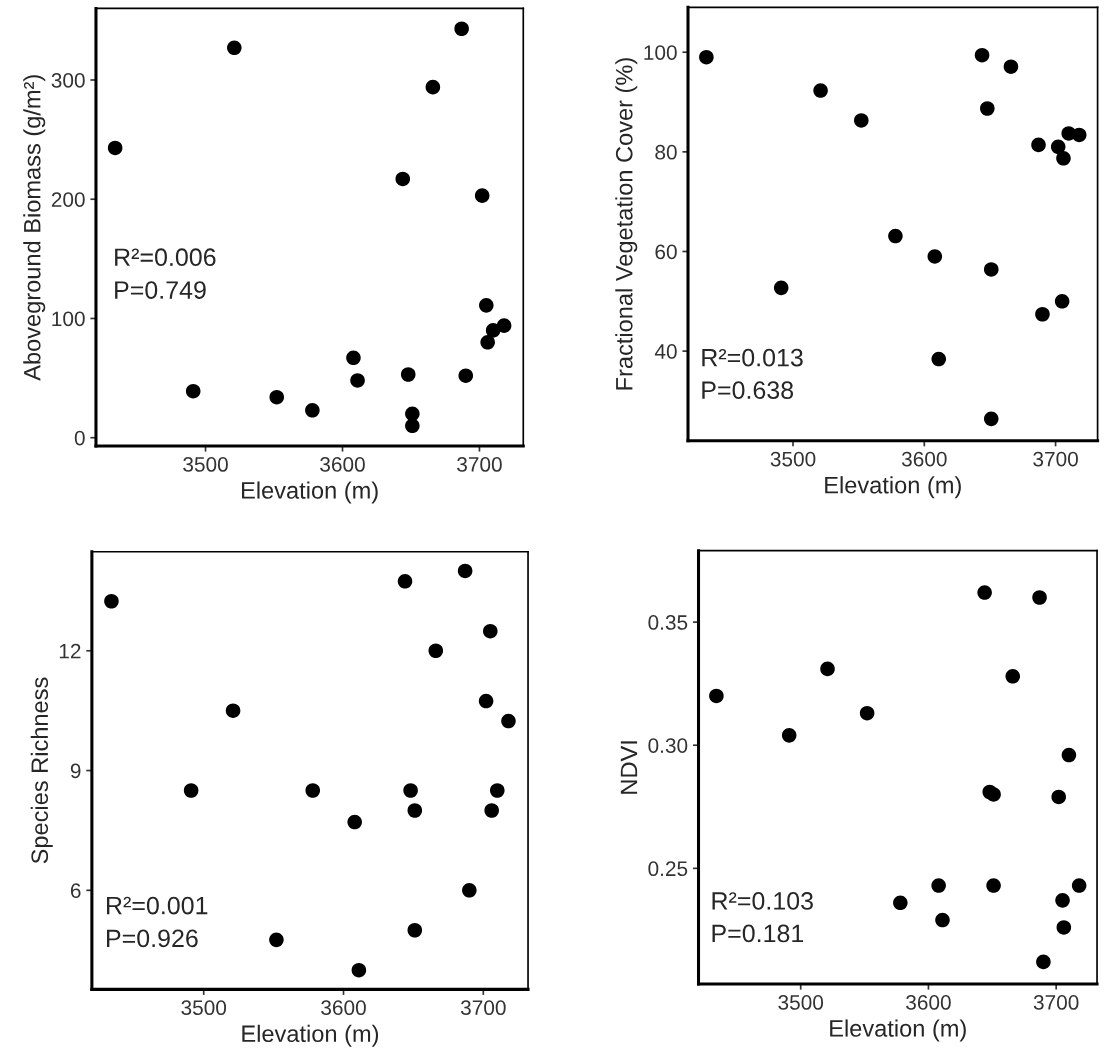 Image resolution: width=1107 pixels, height=1057 pixels. Describe the element at coordinates (75, 891) in the screenshot. I see `y-tick-label: 6` at that location.